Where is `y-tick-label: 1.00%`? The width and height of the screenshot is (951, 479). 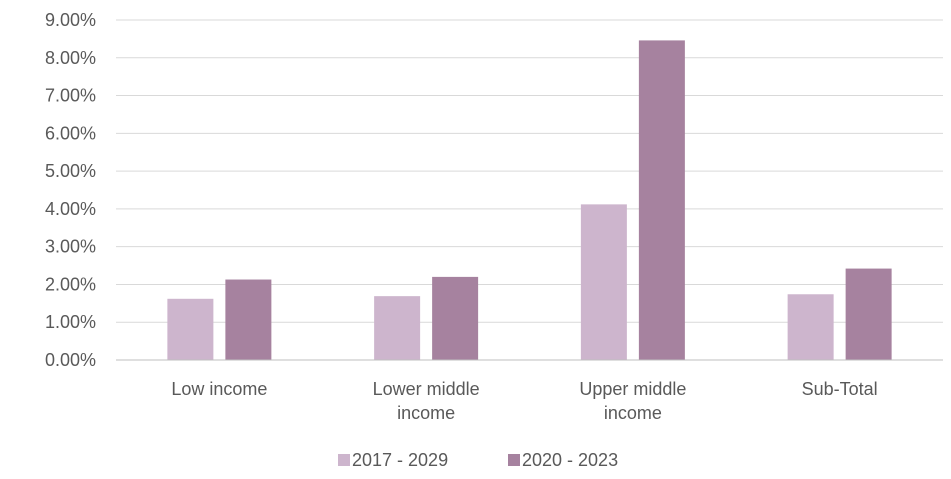 y-tick-label: 1.00% is located at coordinates (70, 322).